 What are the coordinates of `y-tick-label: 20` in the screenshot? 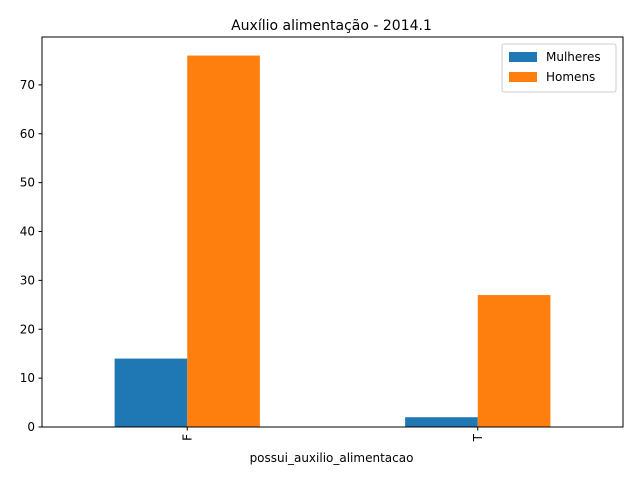 It's located at (27, 329).